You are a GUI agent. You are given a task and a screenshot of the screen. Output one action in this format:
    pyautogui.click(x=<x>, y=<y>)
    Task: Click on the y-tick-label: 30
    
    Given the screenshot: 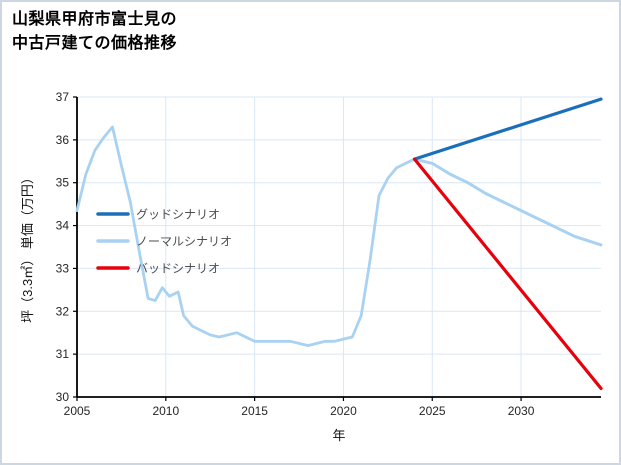 What is the action you would take?
    pyautogui.click(x=63, y=397)
    